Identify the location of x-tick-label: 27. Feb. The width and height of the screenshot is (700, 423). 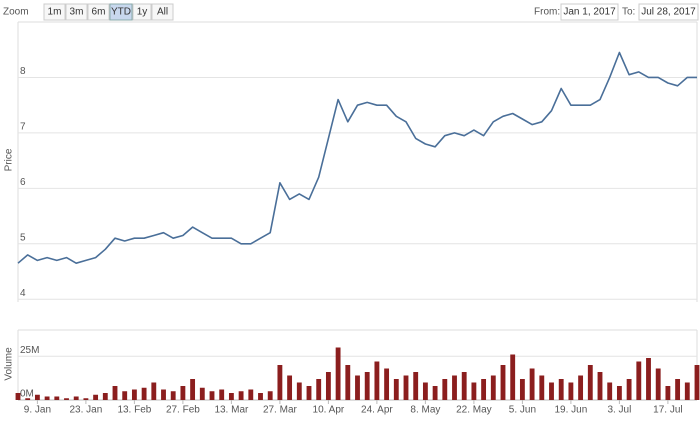
(183, 410).